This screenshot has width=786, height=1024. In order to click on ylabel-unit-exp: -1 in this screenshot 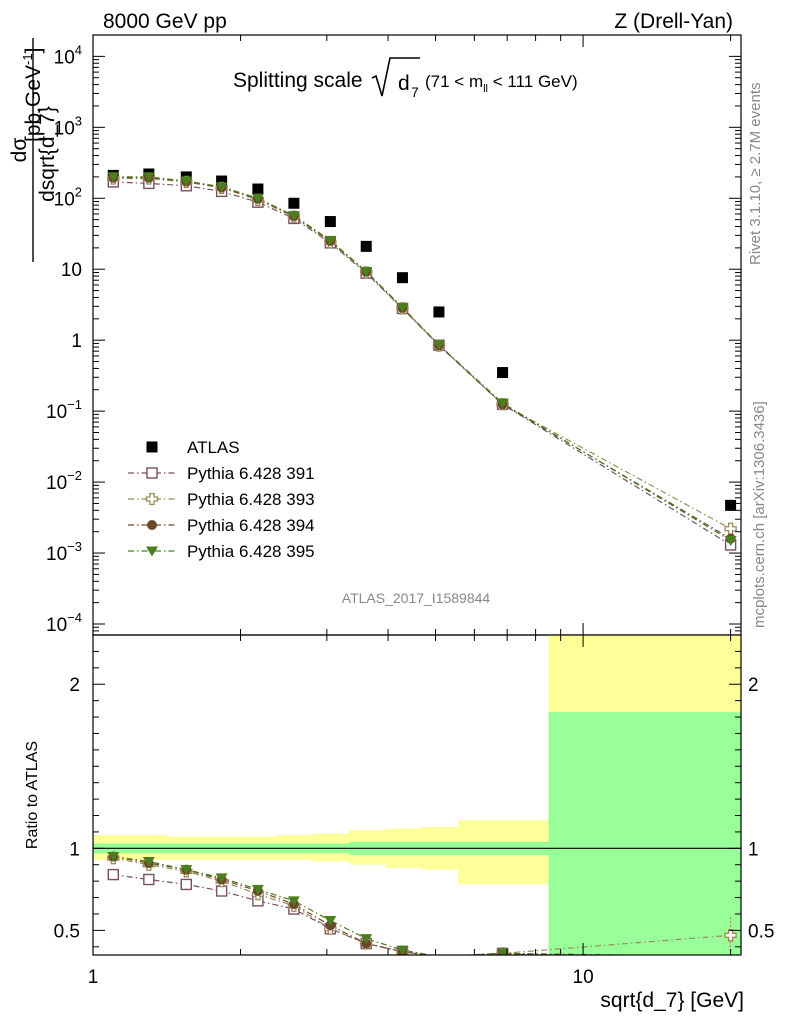, I will do `click(27, 59)`.